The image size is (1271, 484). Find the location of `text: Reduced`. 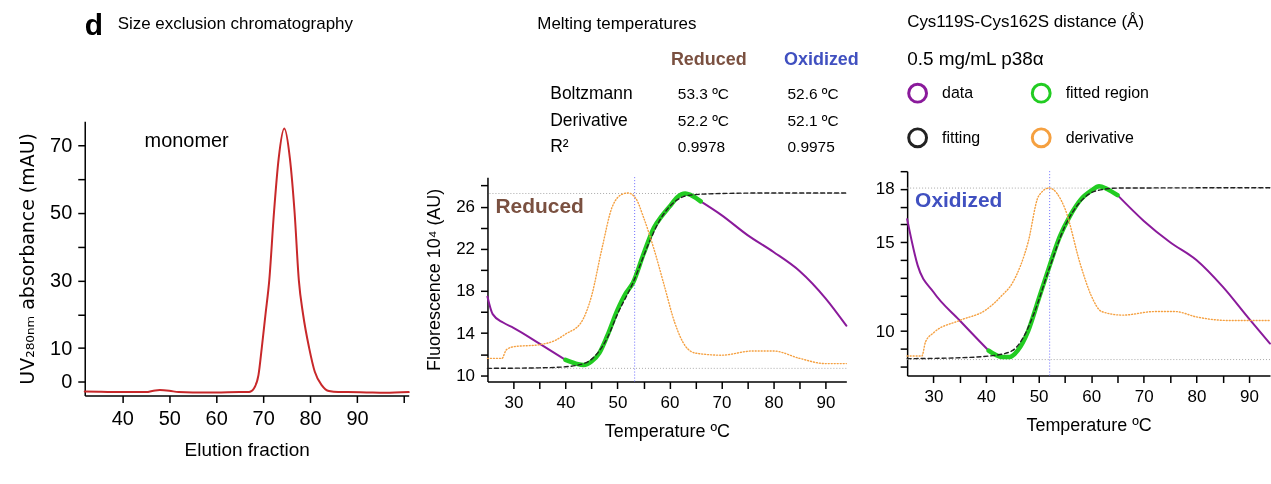

text: Reduced is located at coordinates (708, 58).